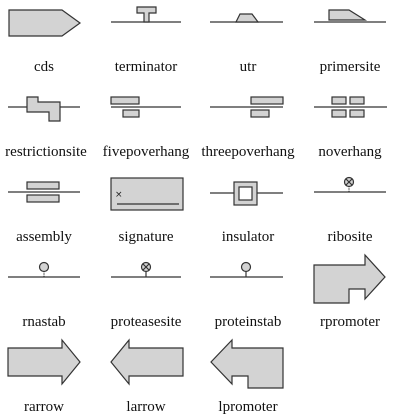 The width and height of the screenshot is (411, 417). I want to click on larrow-icon, so click(147, 362).